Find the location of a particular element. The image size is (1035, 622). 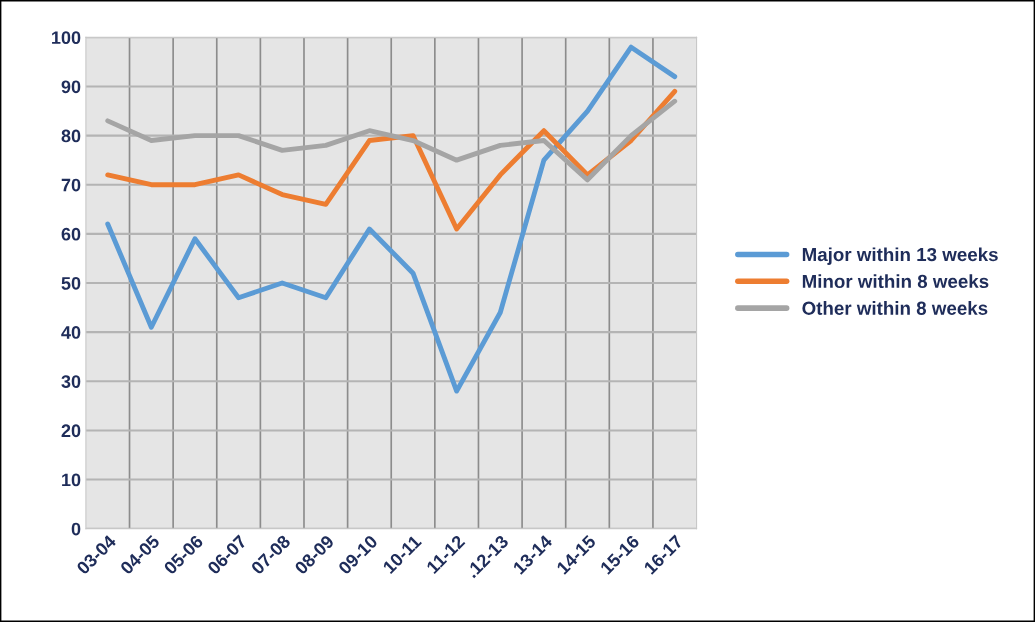

y-tick-label: 100 is located at coordinates (66, 38).